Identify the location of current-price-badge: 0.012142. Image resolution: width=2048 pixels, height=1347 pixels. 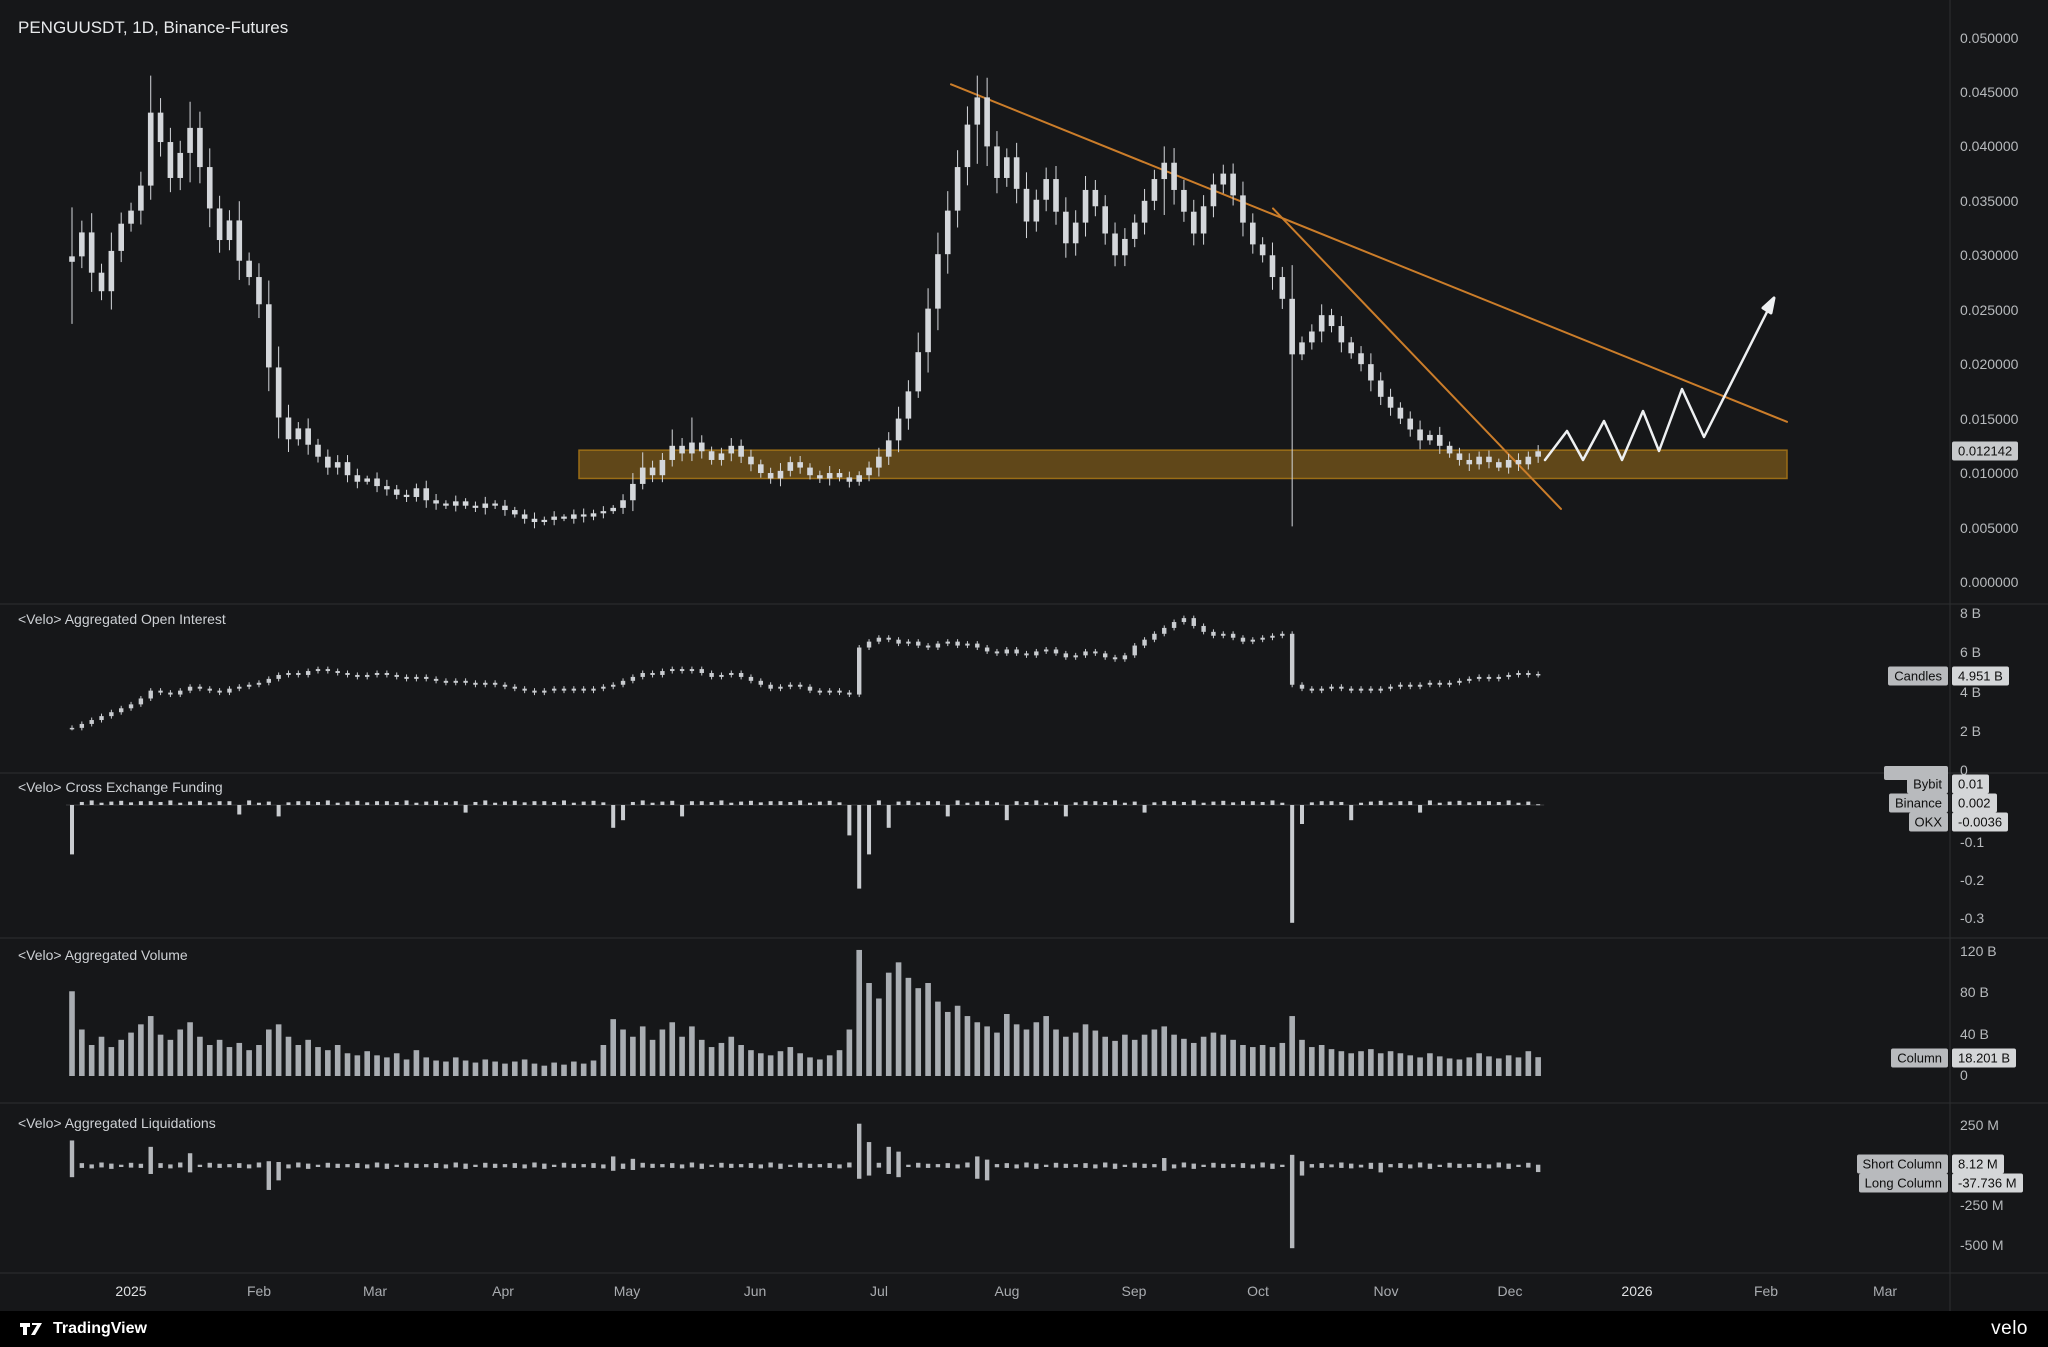
(1985, 451).